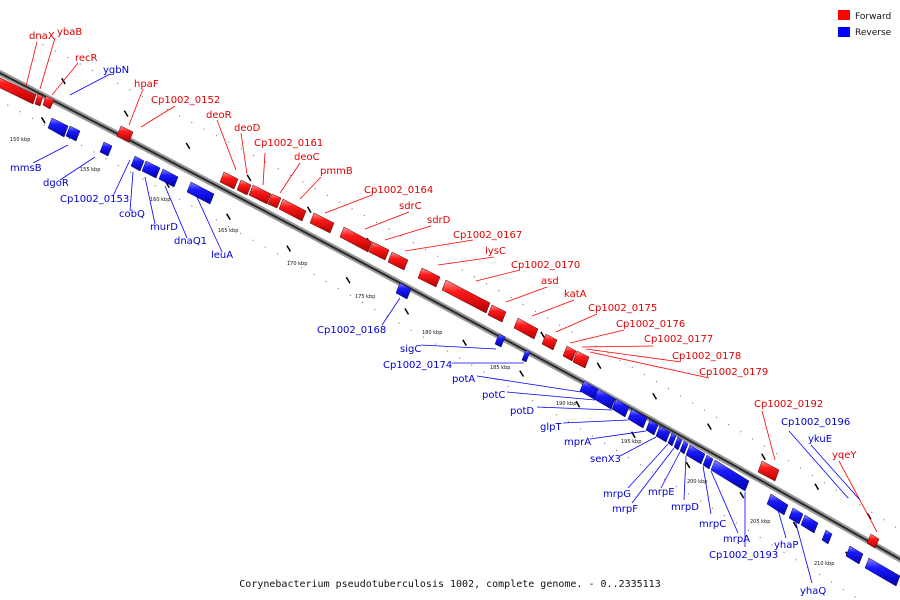  I want to click on gene-label: Cp1002_0152, so click(185, 100).